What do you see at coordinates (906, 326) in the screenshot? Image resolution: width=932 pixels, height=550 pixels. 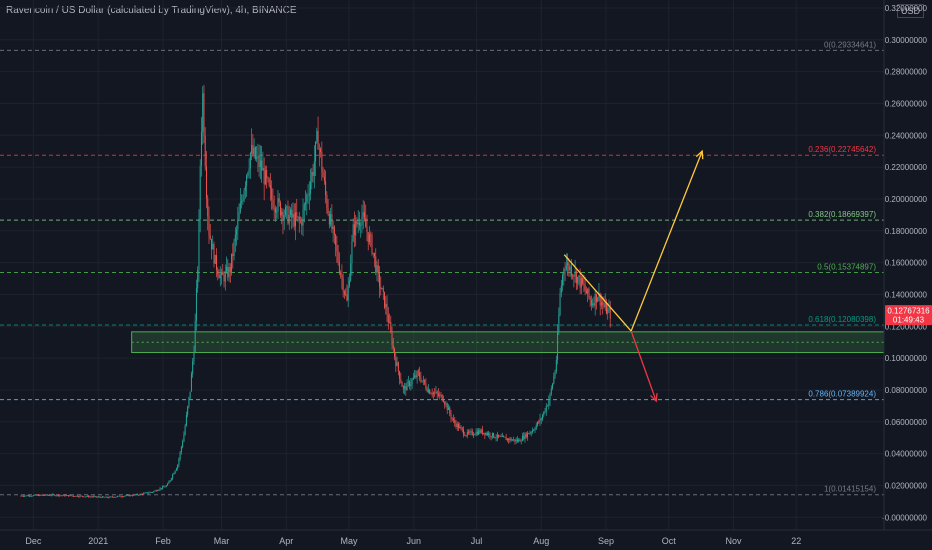 I see `y-tick-label: 0.12000000` at bounding box center [906, 326].